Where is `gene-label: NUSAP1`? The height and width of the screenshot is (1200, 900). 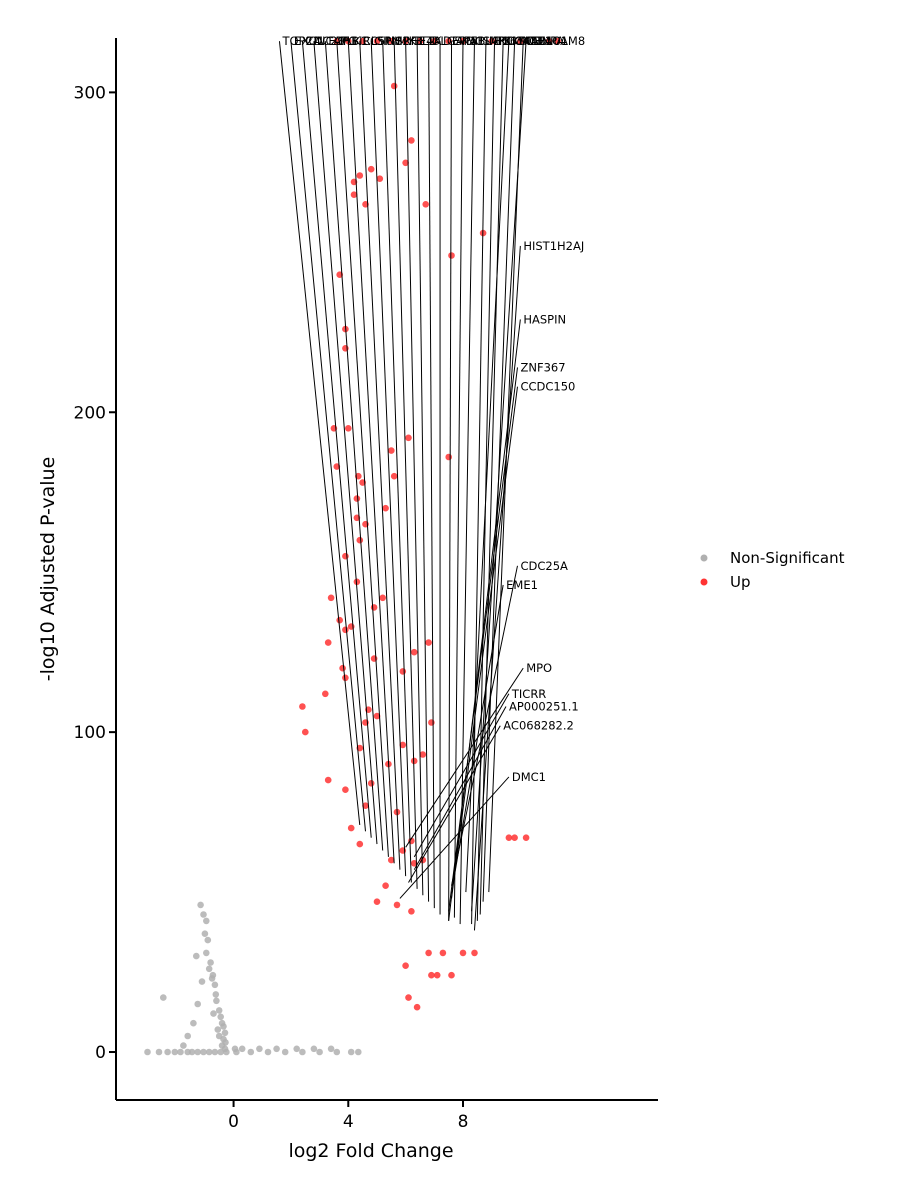
gene-label: NUSAP1 is located at coordinates (489, 41).